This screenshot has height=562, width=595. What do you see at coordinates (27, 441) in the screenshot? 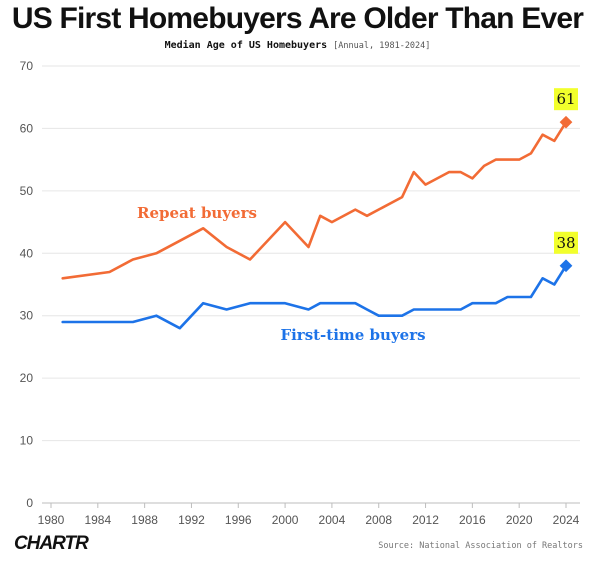
I see `y-tick-label-10: 10` at bounding box center [27, 441].